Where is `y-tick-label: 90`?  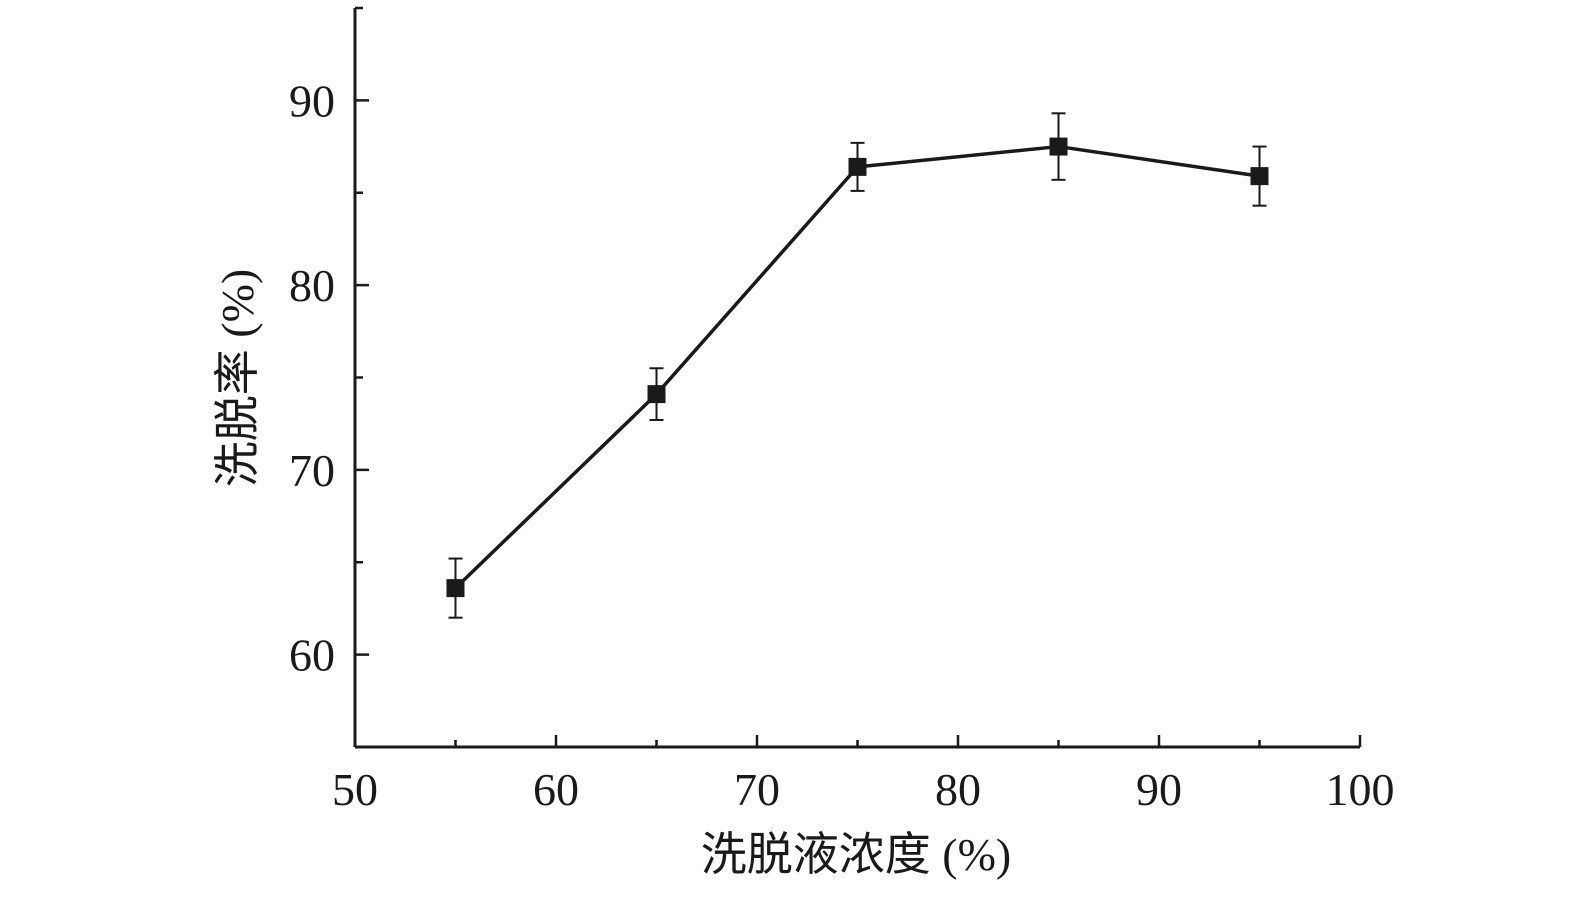 y-tick-label: 90 is located at coordinates (312, 100).